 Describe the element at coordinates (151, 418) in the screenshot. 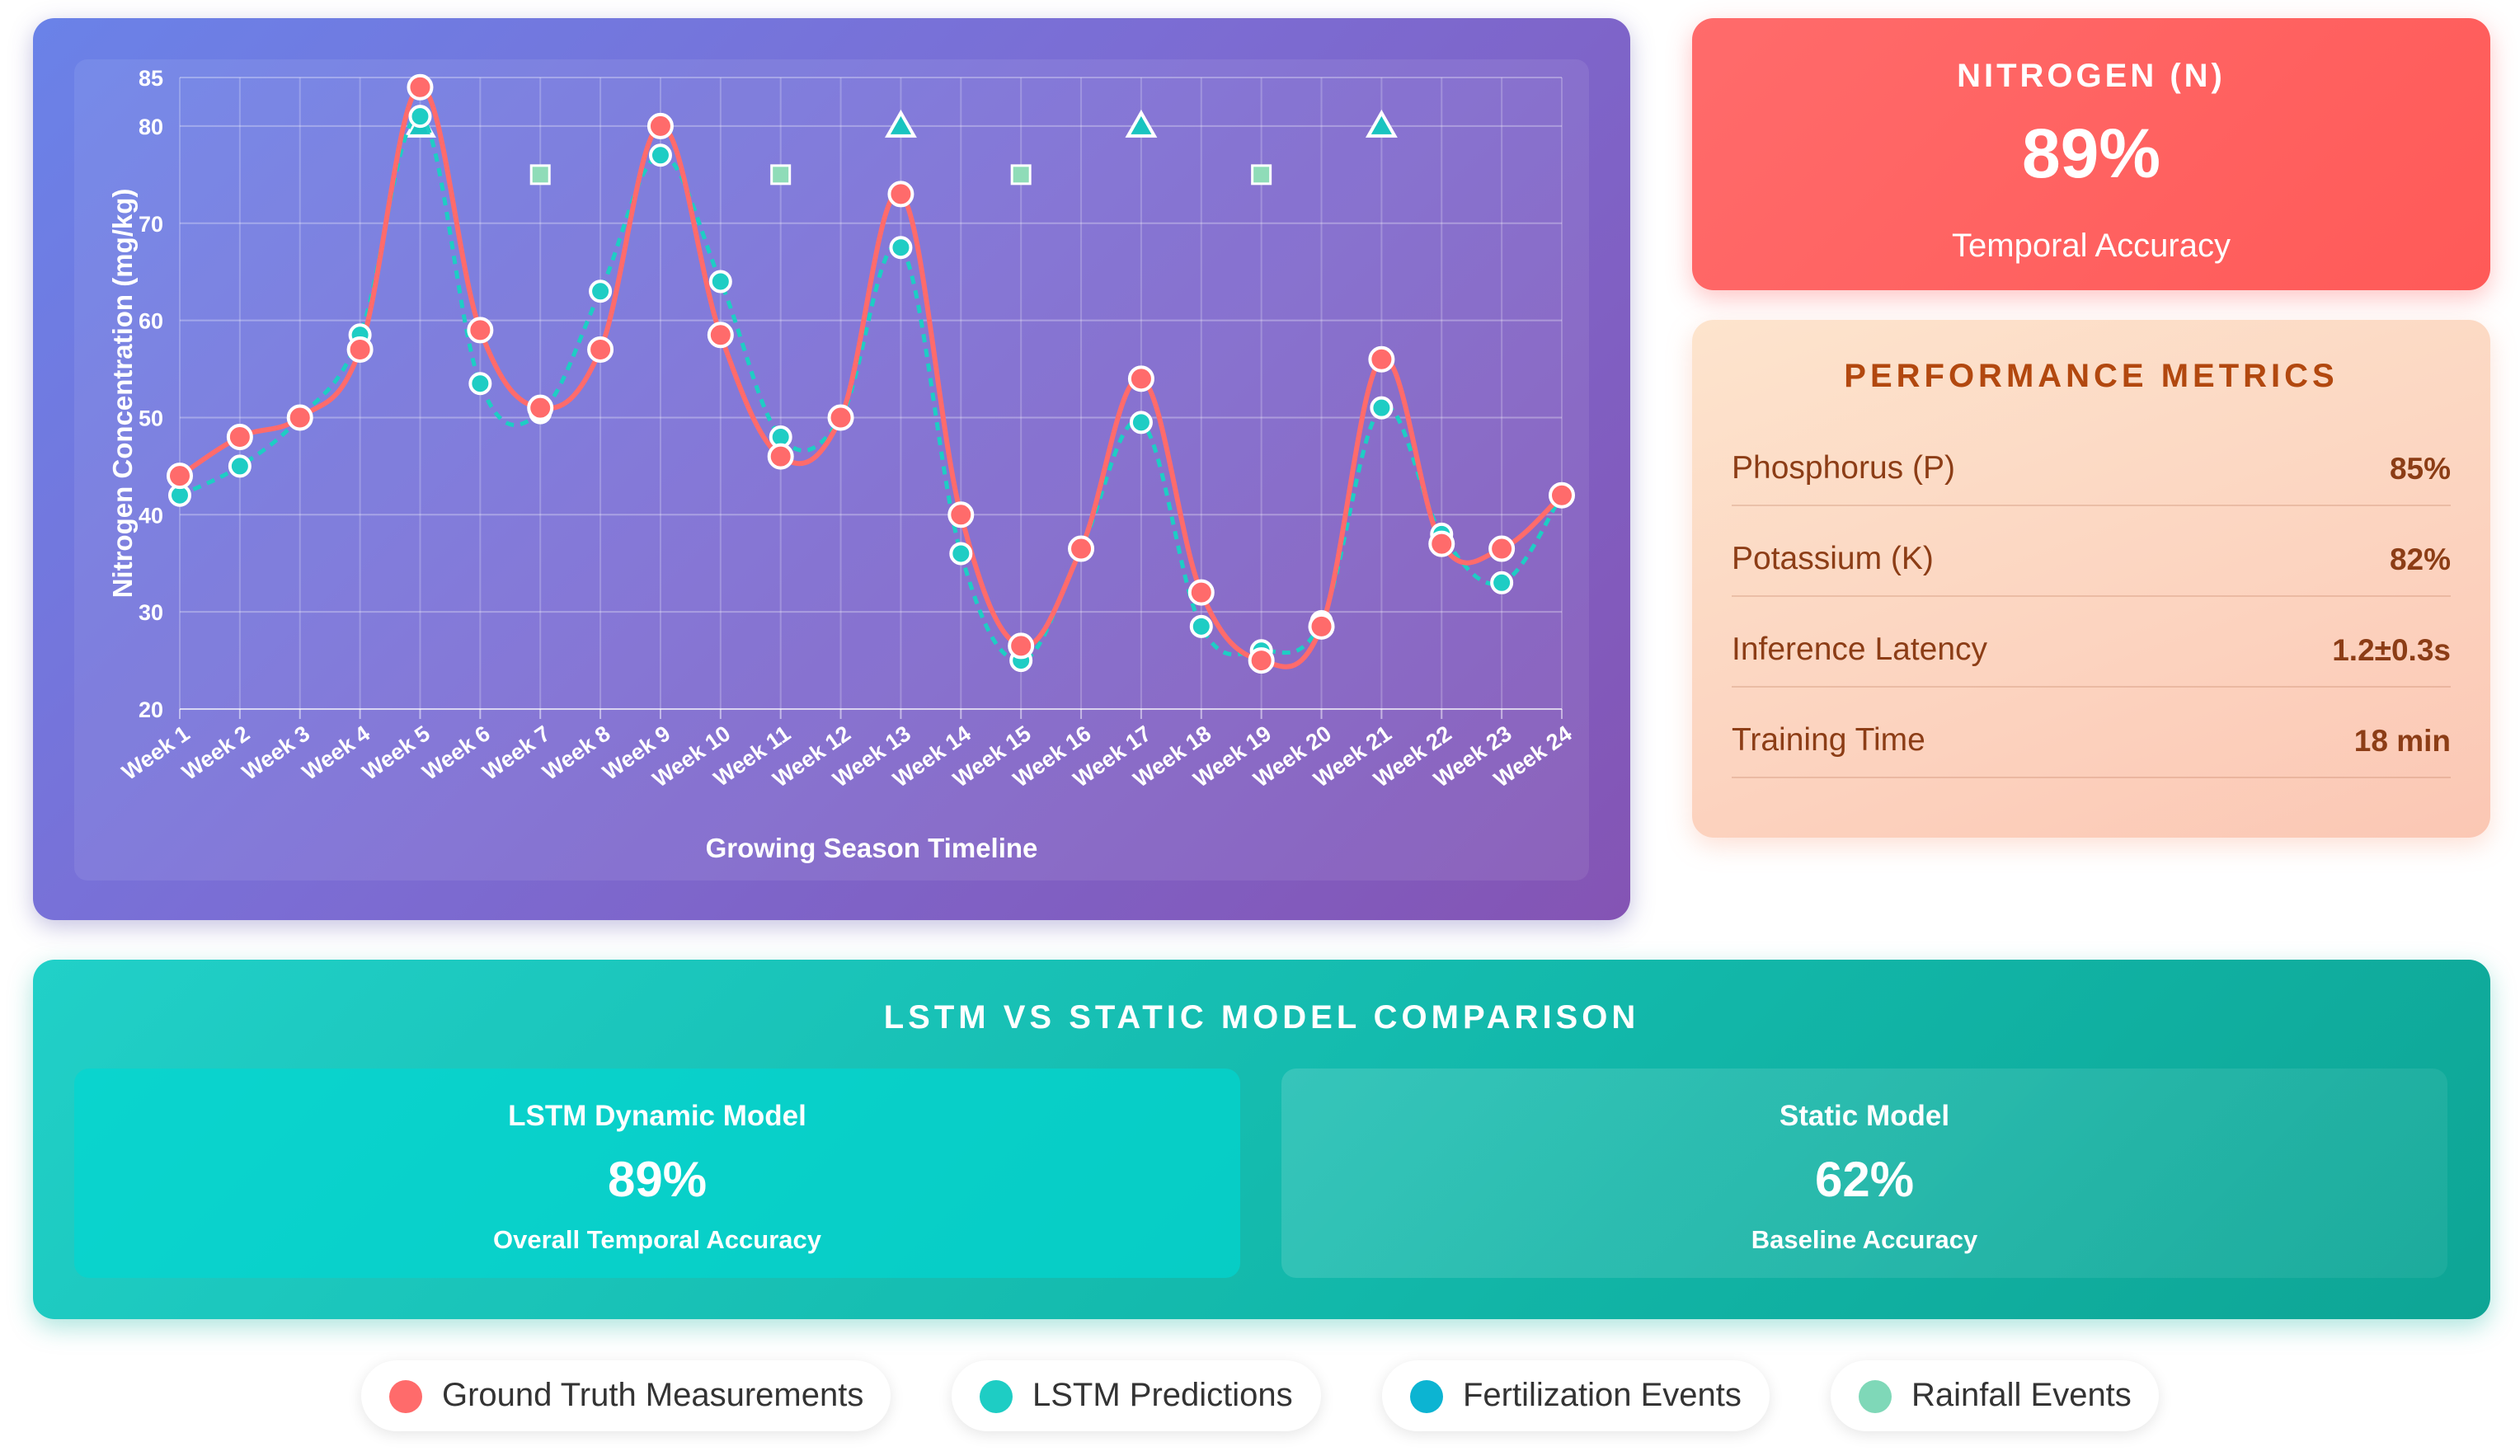

I see `y-tick-label: 50` at that location.